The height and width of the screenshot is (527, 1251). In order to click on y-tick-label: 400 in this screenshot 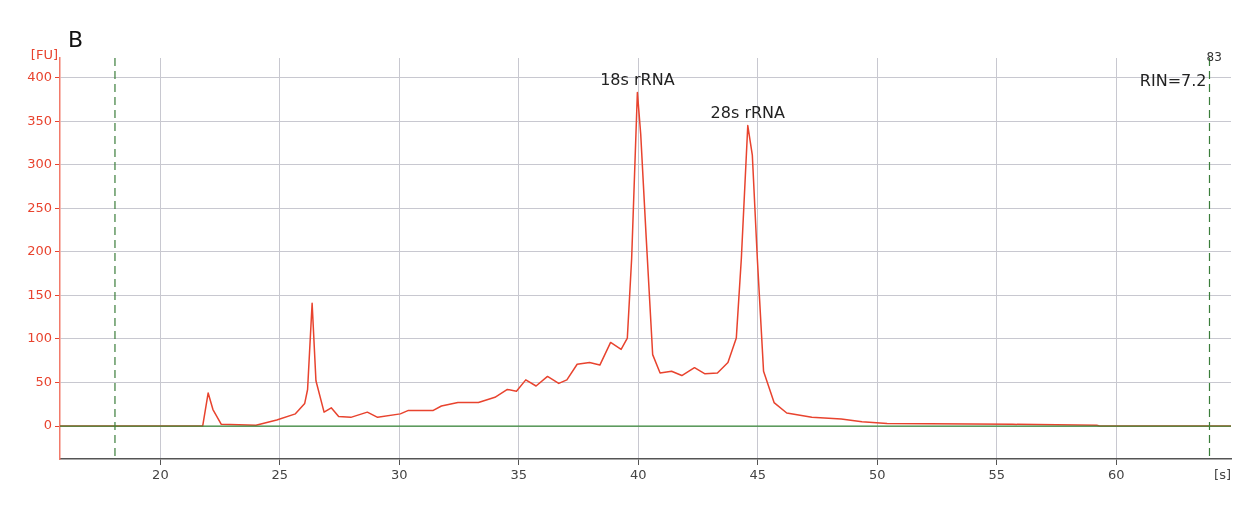, I will do `click(39, 76)`.